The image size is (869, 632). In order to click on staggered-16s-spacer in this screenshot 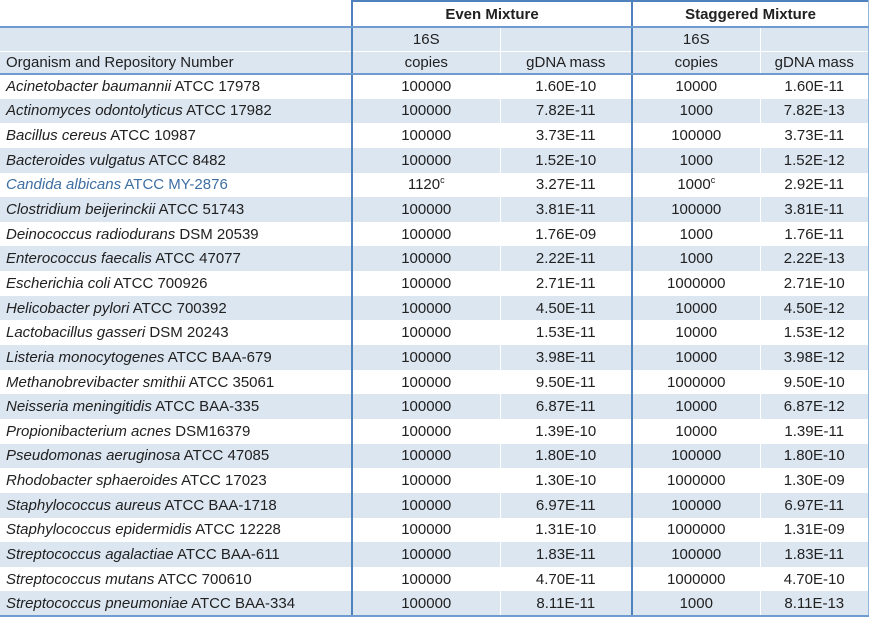, I will do `click(814, 39)`.